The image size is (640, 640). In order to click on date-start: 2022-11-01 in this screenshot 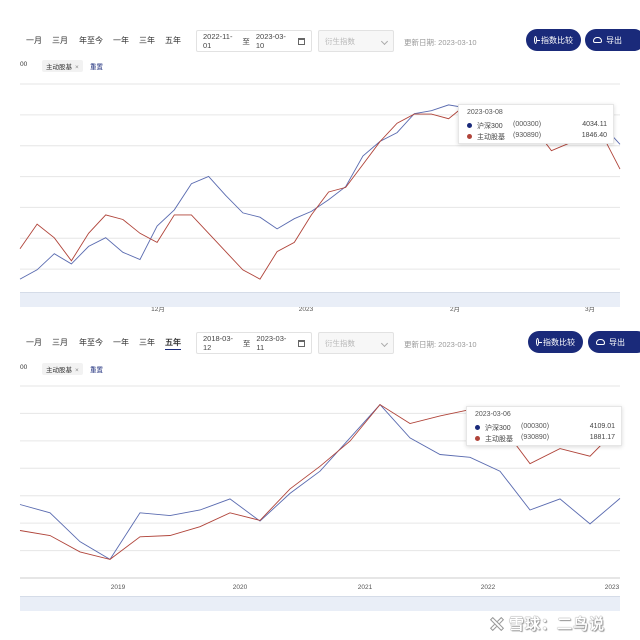, I will do `click(218, 41)`.